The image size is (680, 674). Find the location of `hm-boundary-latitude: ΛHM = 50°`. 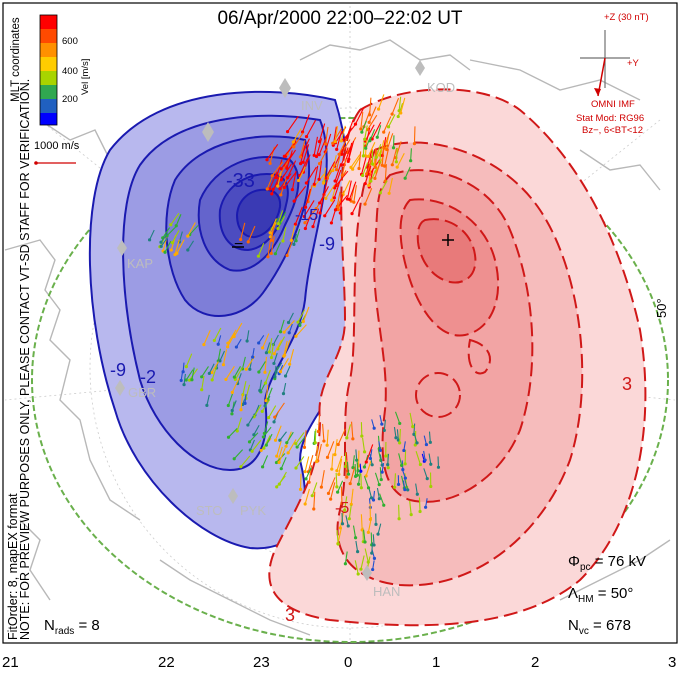

hm-boundary-latitude: ΛHM = 50° is located at coordinates (600, 595).